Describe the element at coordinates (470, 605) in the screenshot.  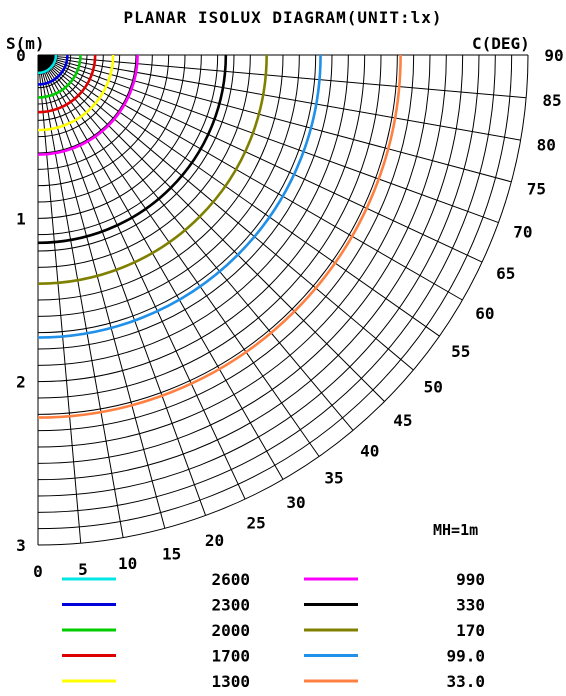
I see `legend-label: 330` at that location.